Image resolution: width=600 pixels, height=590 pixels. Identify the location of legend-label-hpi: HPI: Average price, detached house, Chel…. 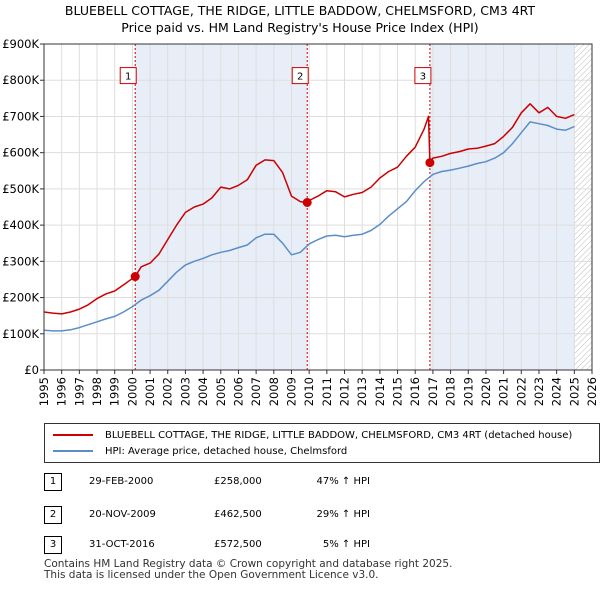
(226, 451).